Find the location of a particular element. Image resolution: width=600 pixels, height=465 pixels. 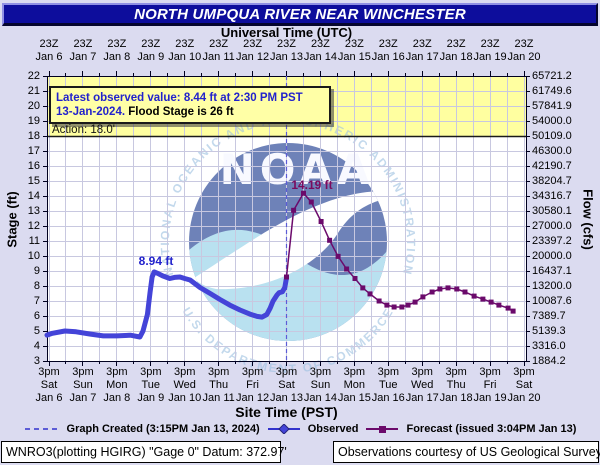

tick-label: Jan 14 is located at coordinates (320, 398).